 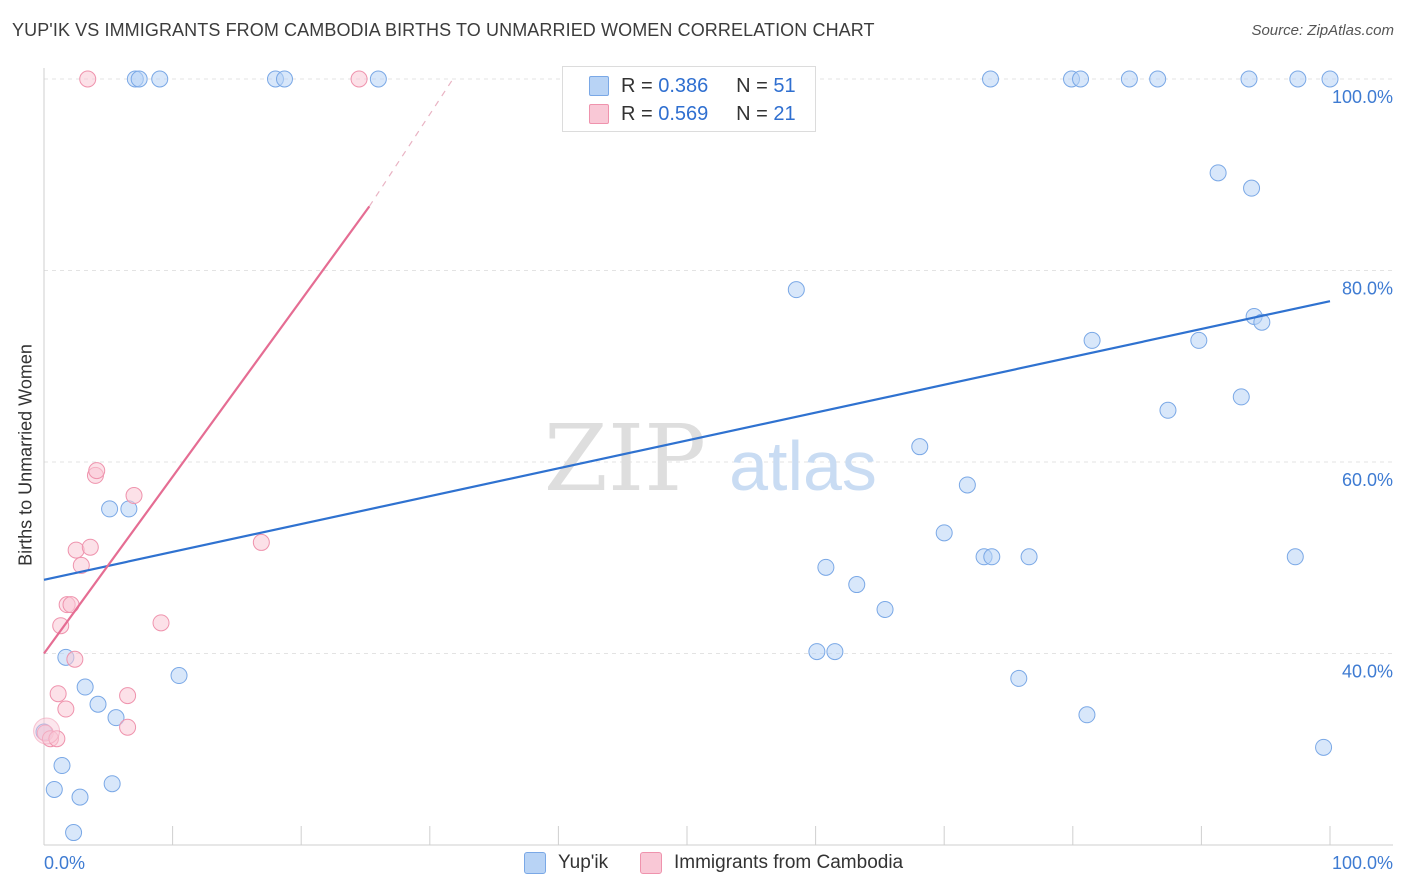 What do you see at coordinates (599, 86) in the screenshot?
I see `yupik-swatch` at bounding box center [599, 86].